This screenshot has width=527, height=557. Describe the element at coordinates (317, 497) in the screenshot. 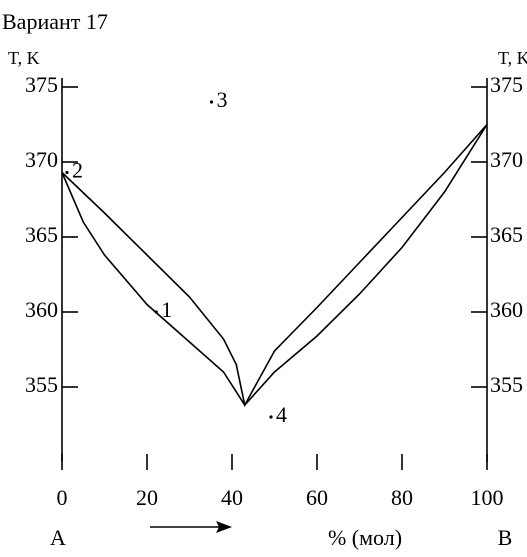

I see `x-tick-label: 60` at that location.